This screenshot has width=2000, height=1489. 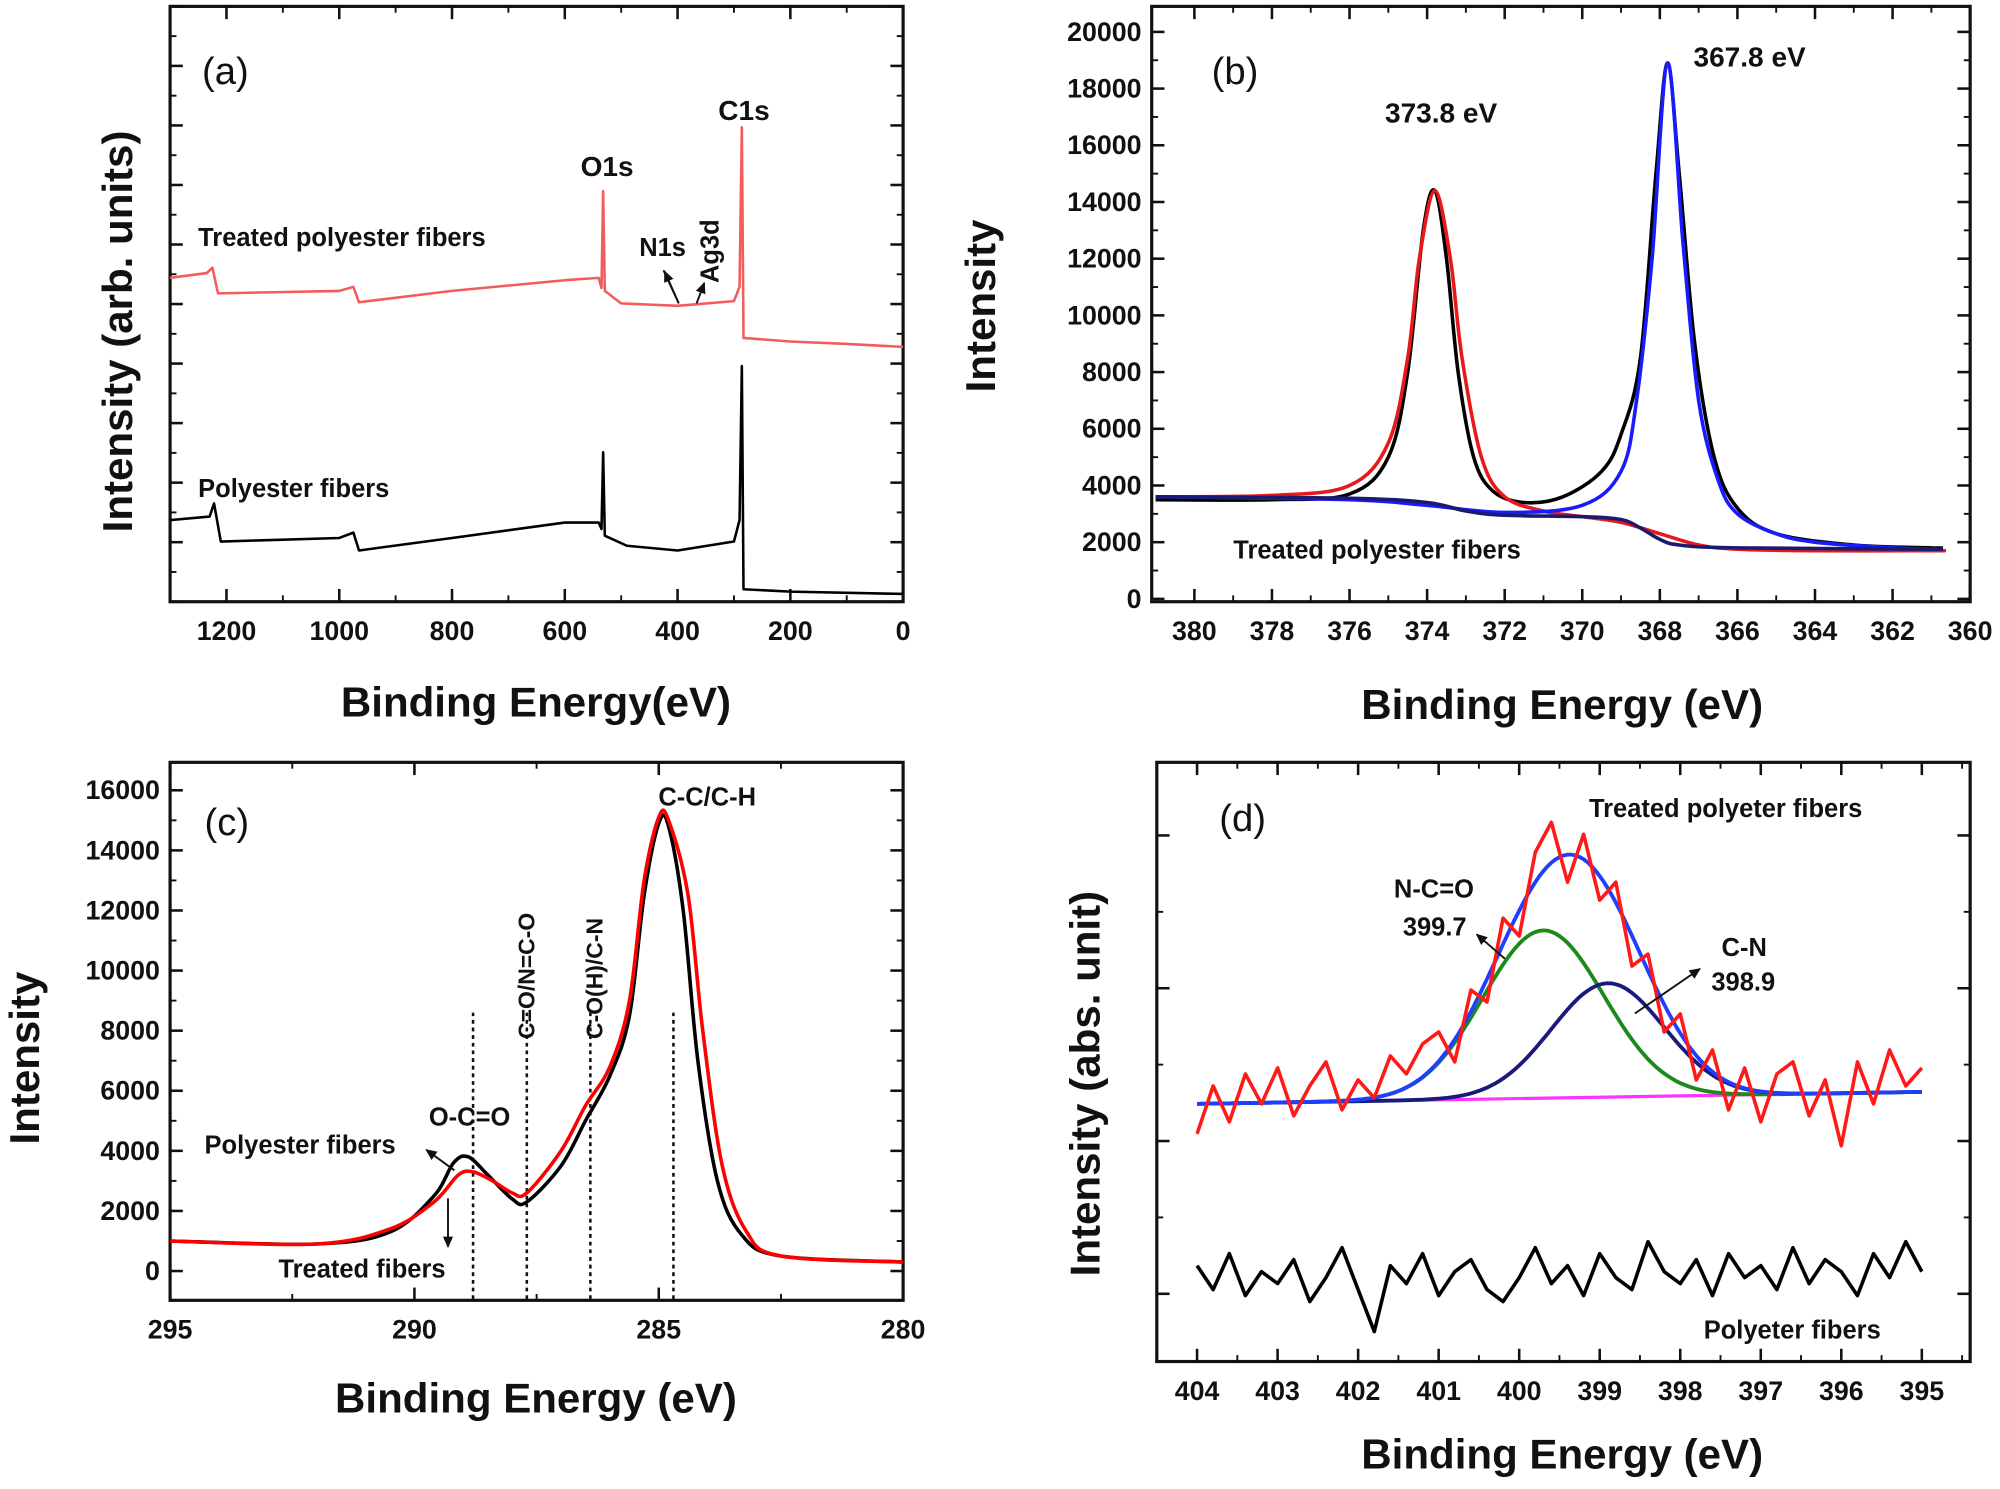 I want to click on y-axis-title-a: Intensity (arb. units), so click(x=117, y=332).